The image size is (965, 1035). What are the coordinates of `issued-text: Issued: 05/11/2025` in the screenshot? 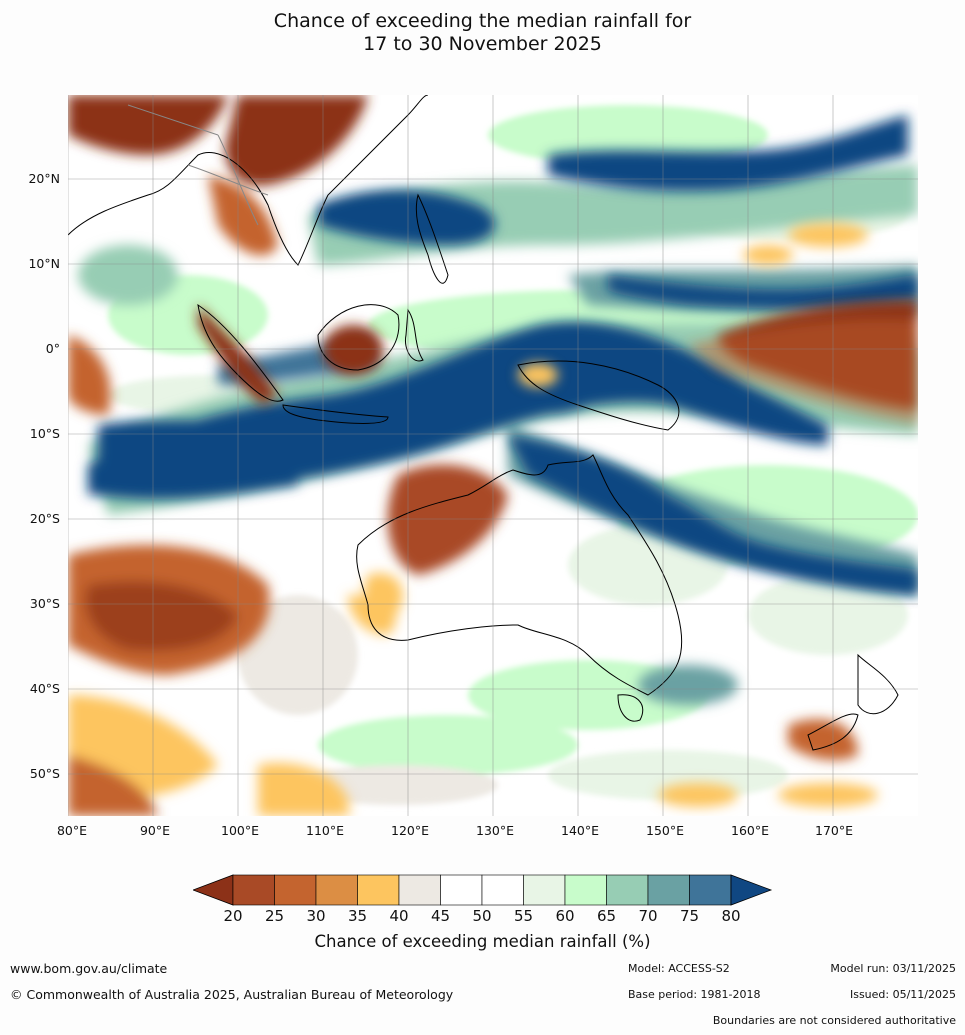 It's located at (902, 994).